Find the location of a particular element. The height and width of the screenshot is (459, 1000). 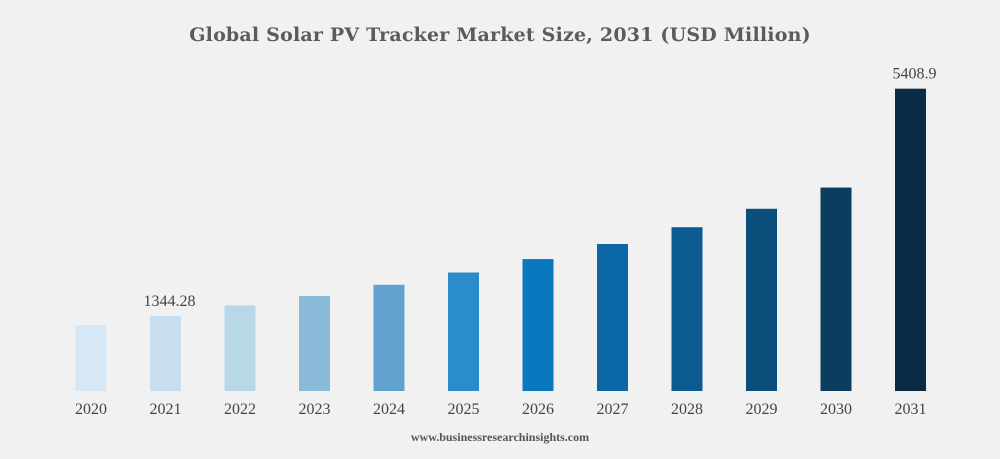

bar-2031 is located at coordinates (910, 239).